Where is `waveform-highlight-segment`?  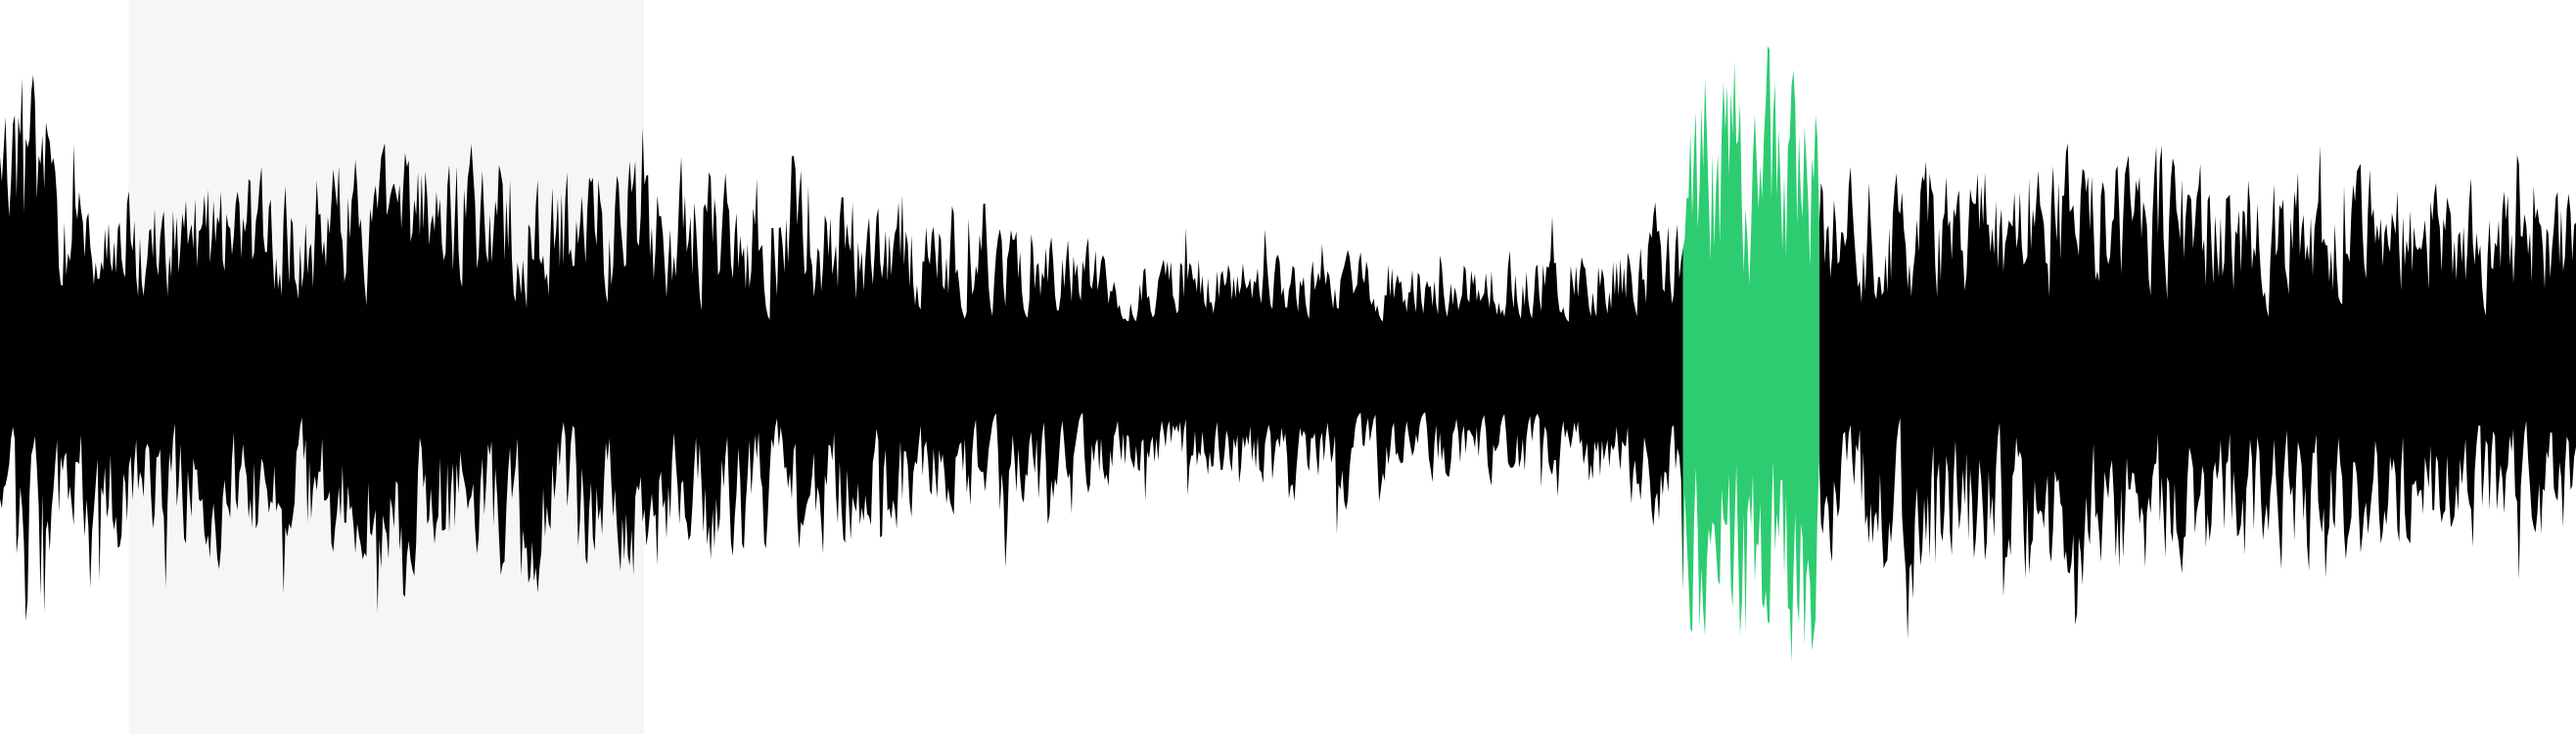 waveform-highlight-segment is located at coordinates (1751, 355).